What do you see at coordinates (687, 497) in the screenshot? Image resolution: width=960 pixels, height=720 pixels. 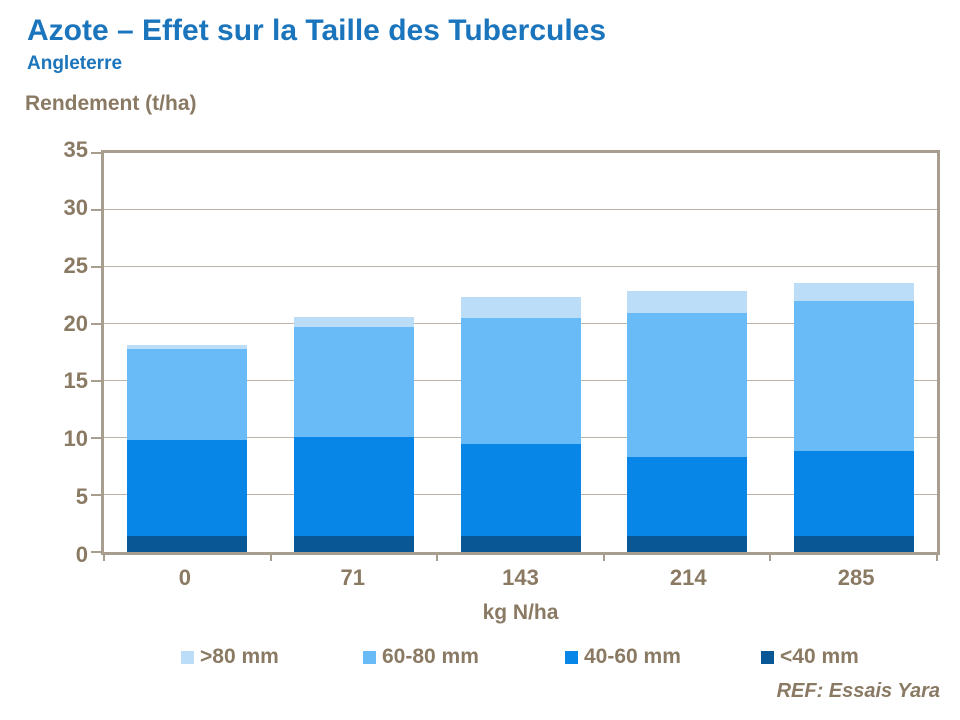 I see `bar-segment-214-40-60 mm` at bounding box center [687, 497].